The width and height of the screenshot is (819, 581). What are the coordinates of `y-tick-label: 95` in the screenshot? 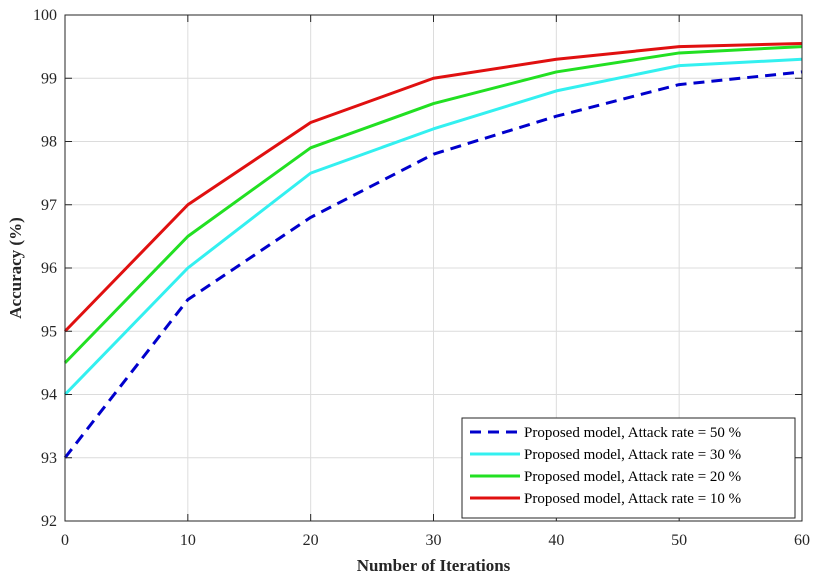 It's located at (49, 331).